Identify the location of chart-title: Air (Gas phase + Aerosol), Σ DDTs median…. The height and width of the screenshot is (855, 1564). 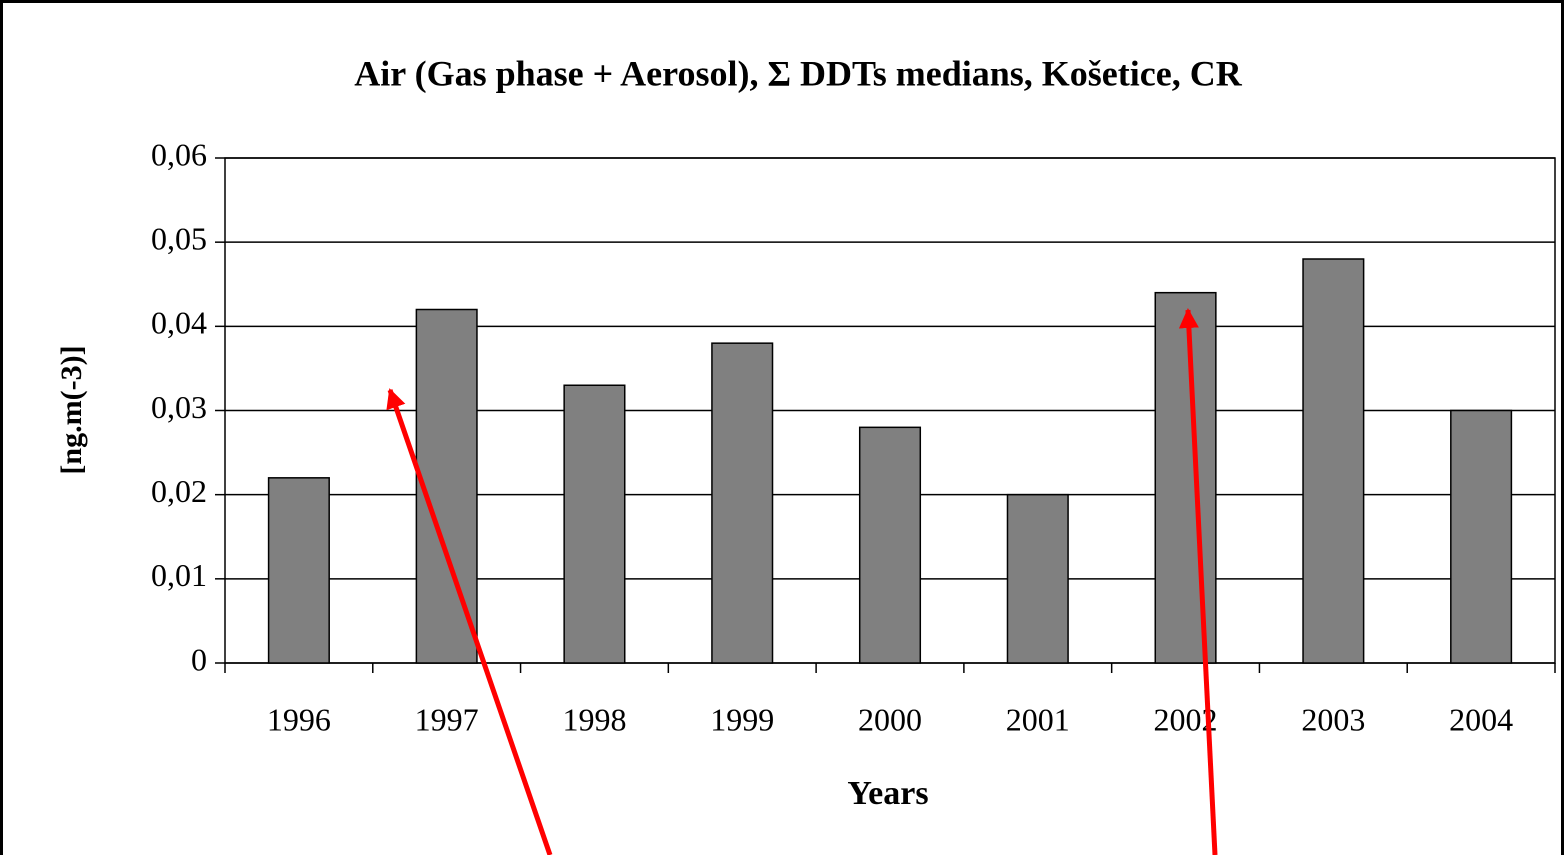
(798, 73).